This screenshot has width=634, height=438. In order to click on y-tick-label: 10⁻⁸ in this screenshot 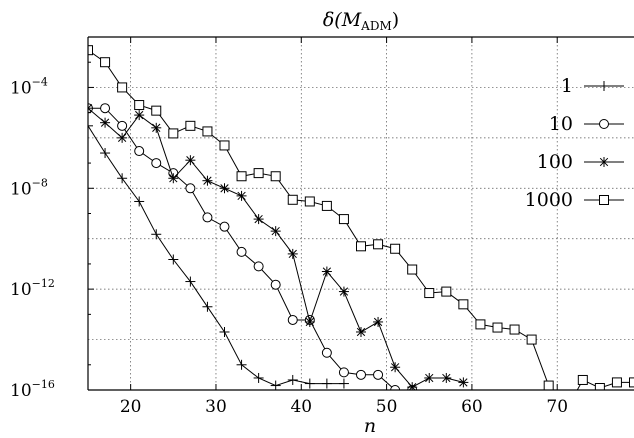, I will do `click(29, 187)`.